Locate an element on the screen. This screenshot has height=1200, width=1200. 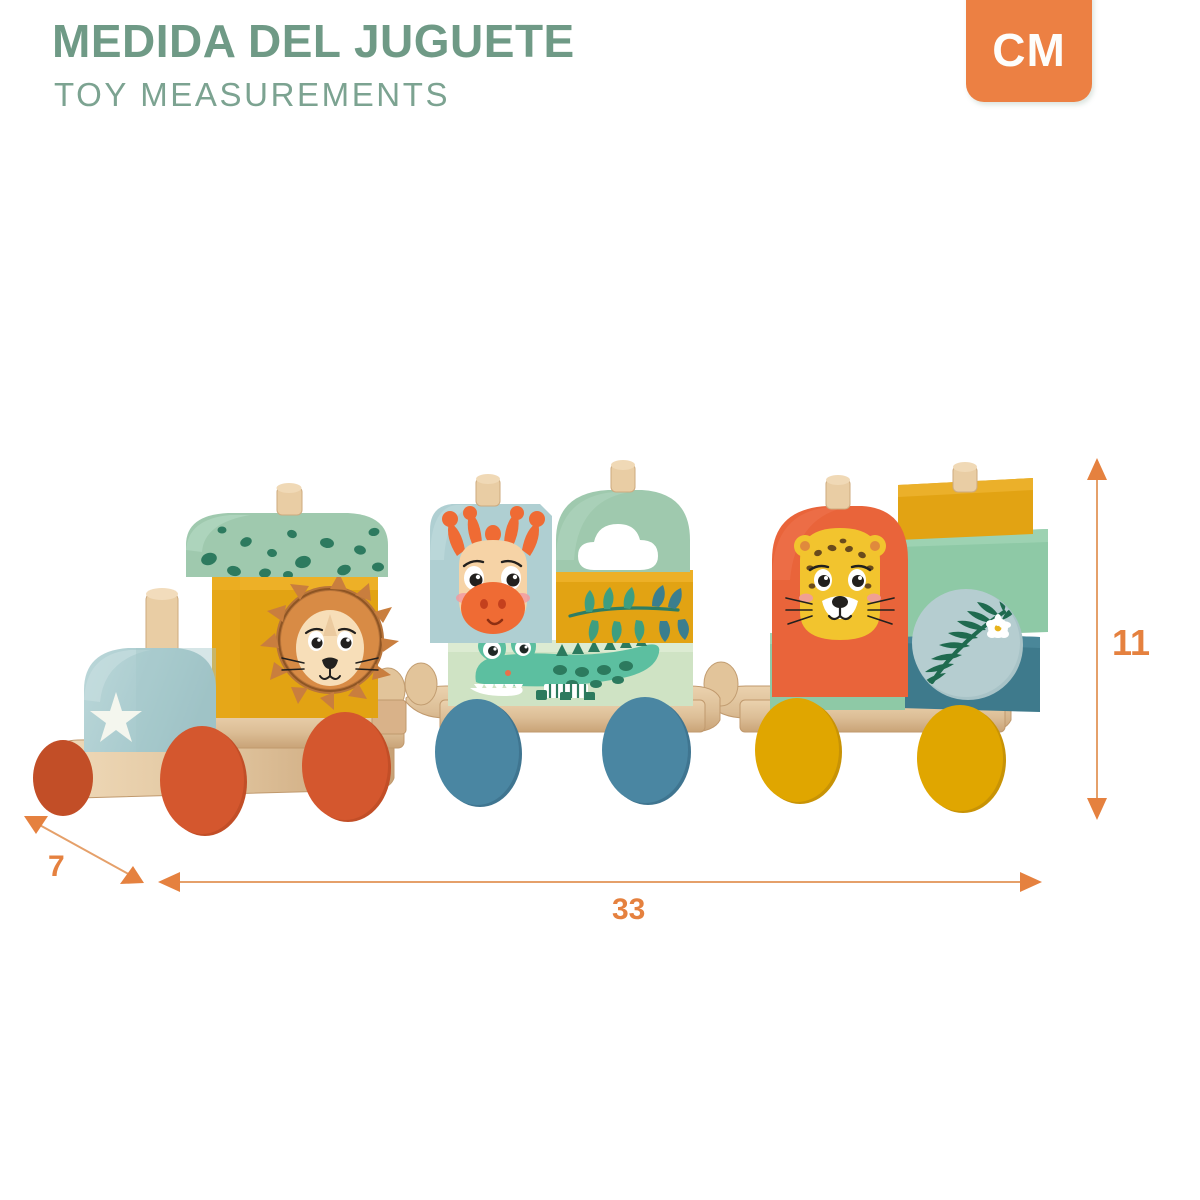
locomotive-roof-peg is located at coordinates (289, 499).